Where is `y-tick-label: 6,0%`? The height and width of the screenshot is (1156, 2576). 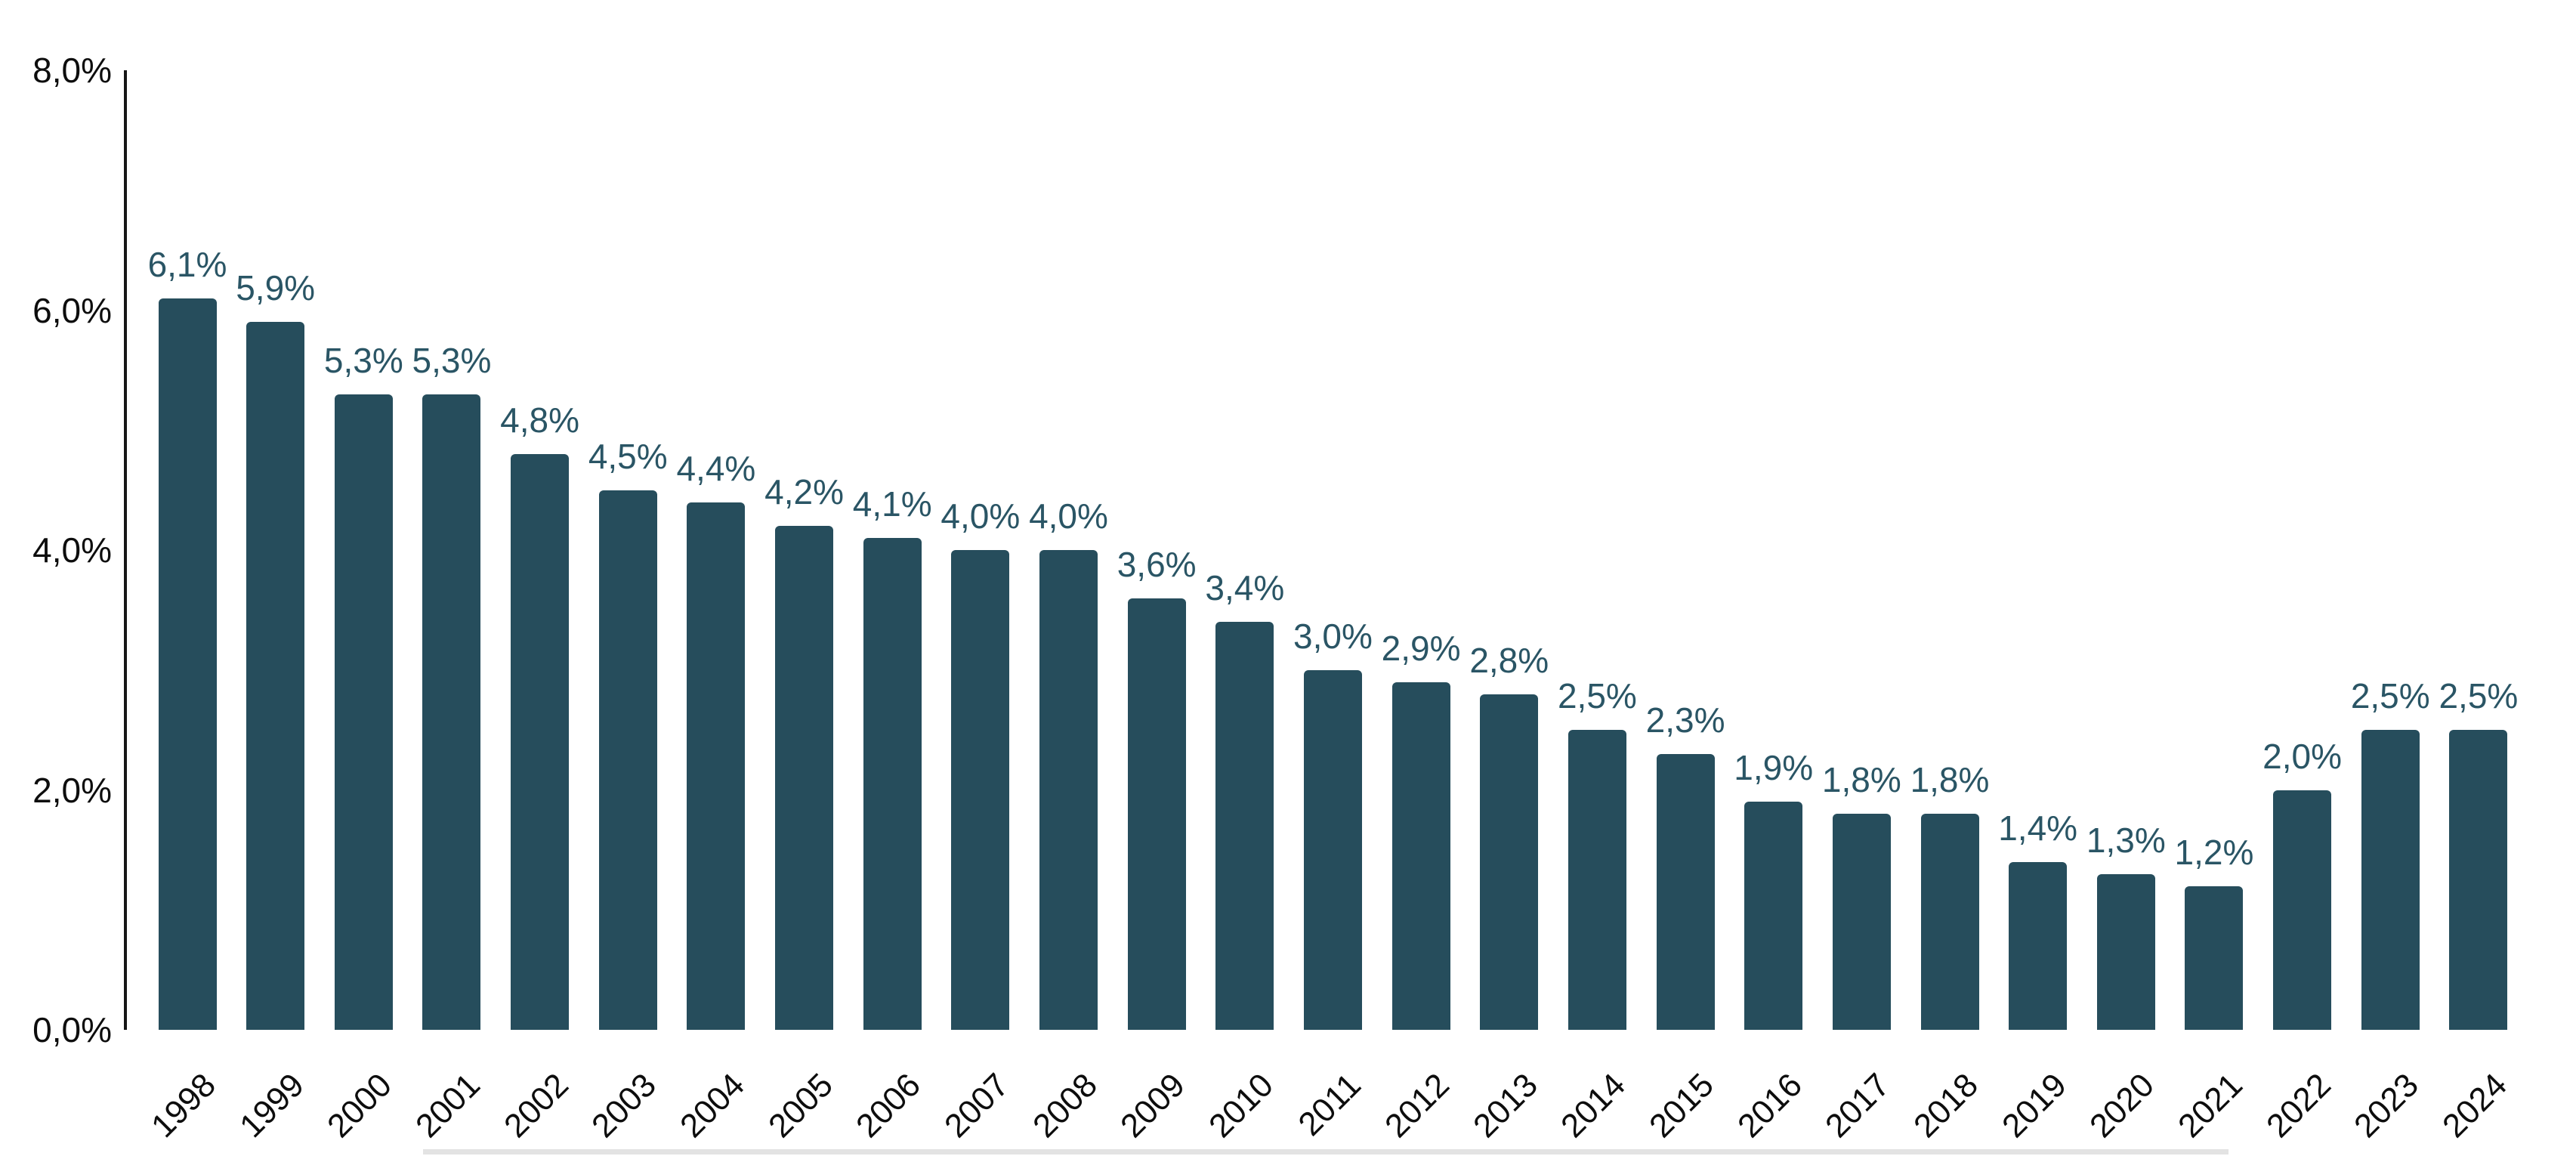 y-tick-label: 6,0% is located at coordinates (72, 310).